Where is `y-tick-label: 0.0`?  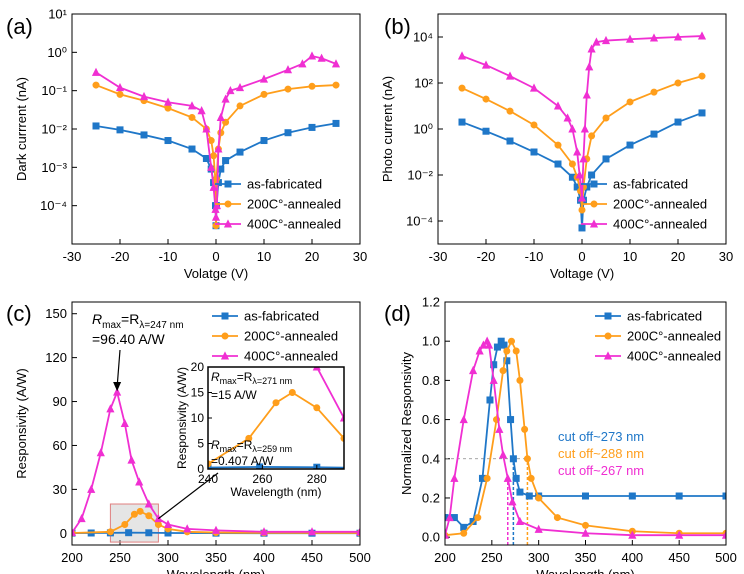 y-tick-label: 0.0 is located at coordinates (431, 537).